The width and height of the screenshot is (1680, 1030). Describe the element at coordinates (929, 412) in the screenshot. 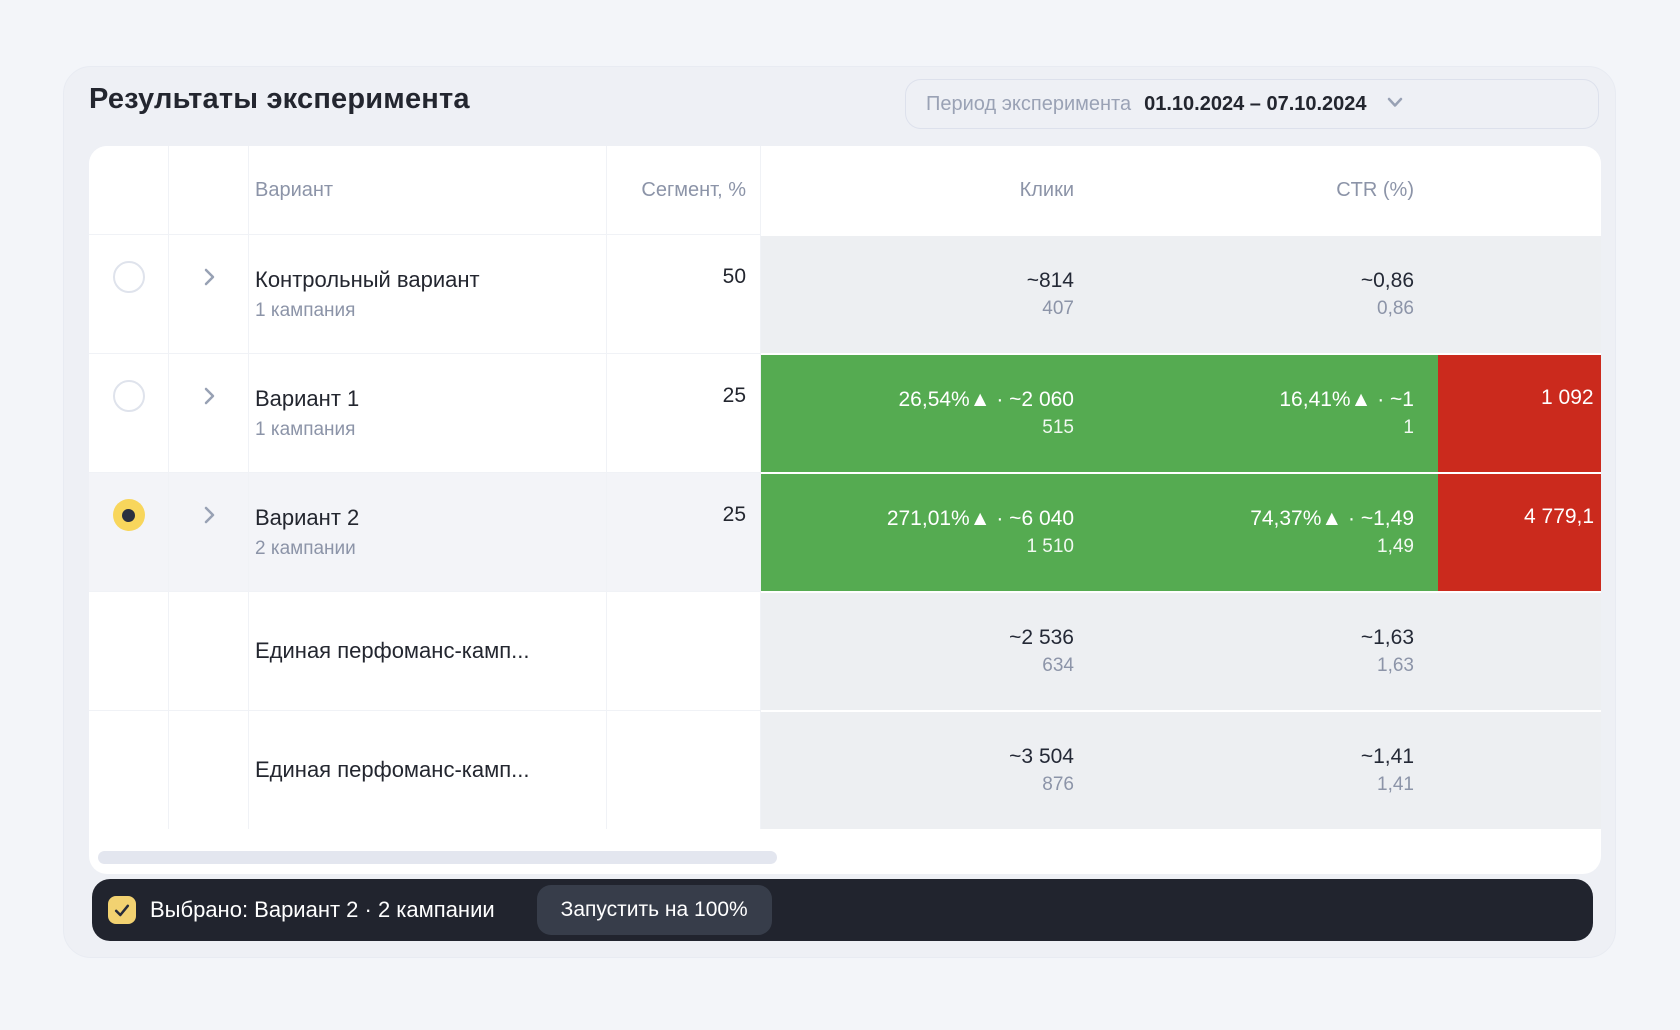

I see `clicks-cell-positive: 26,54%▲ · ~2 060 515` at that location.